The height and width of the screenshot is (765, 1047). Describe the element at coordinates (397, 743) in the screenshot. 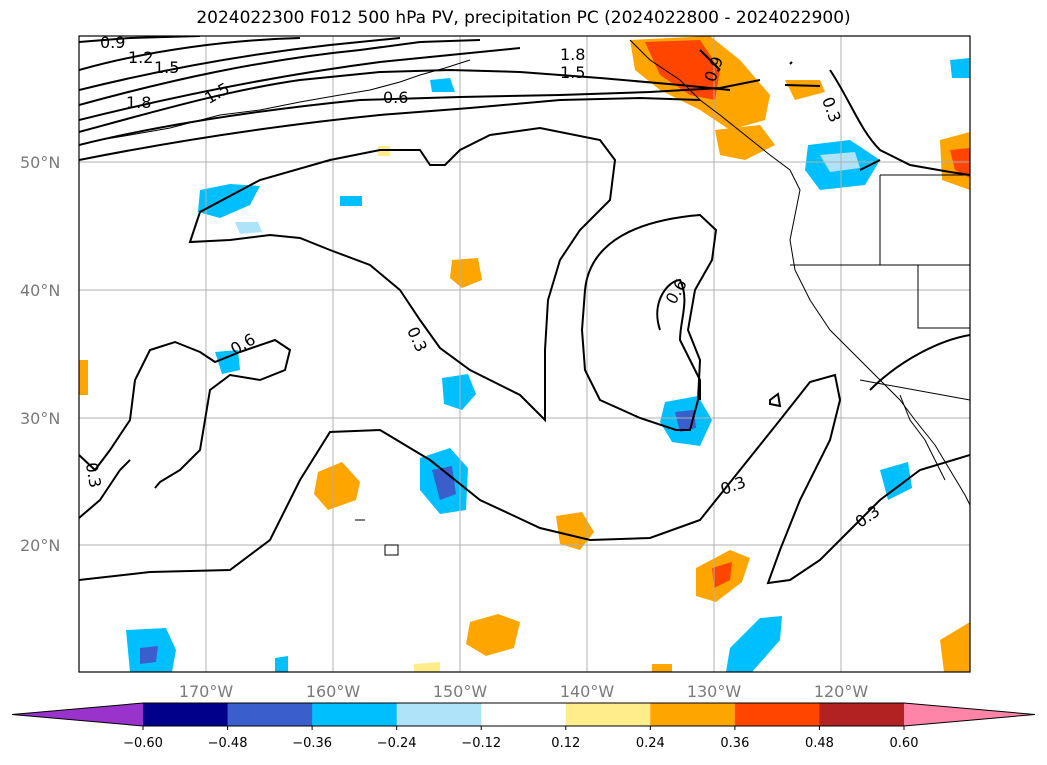

I see `colorbar-tick-label: −0.24` at that location.